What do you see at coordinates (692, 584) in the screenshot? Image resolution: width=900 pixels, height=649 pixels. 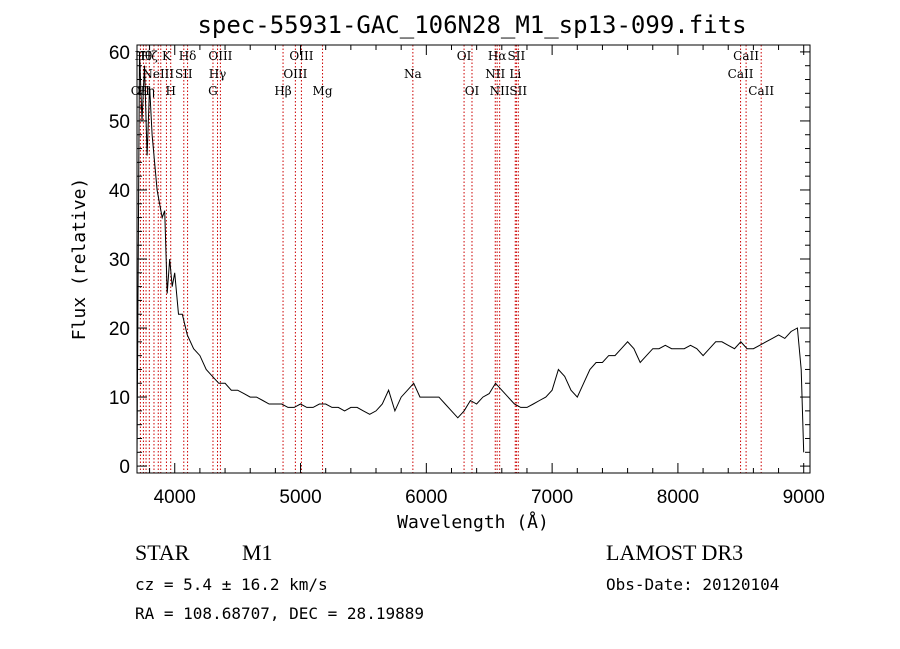 I see `observation-date: Obs-Date: 20120104` at bounding box center [692, 584].